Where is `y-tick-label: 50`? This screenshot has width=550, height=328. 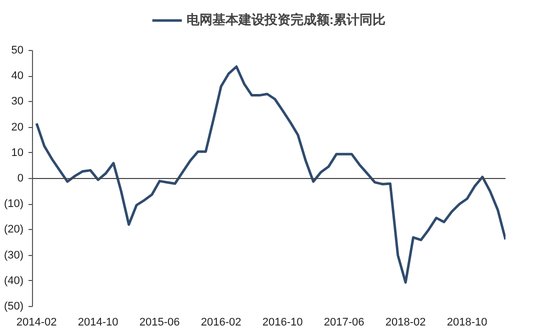
y-tick-label: 50 is located at coordinates (17, 50).